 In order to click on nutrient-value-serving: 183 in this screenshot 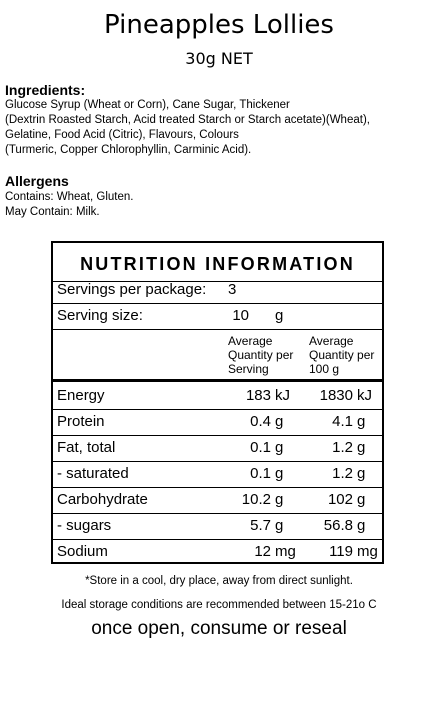, I will do `click(258, 395)`.